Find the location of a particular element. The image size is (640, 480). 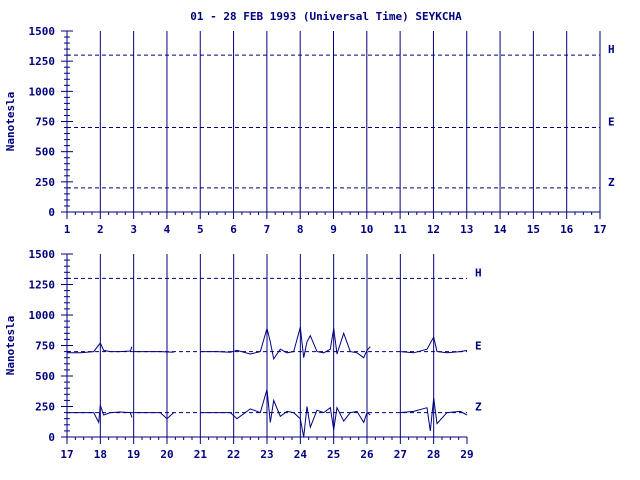

x-tick-label: 20 is located at coordinates (166, 454).